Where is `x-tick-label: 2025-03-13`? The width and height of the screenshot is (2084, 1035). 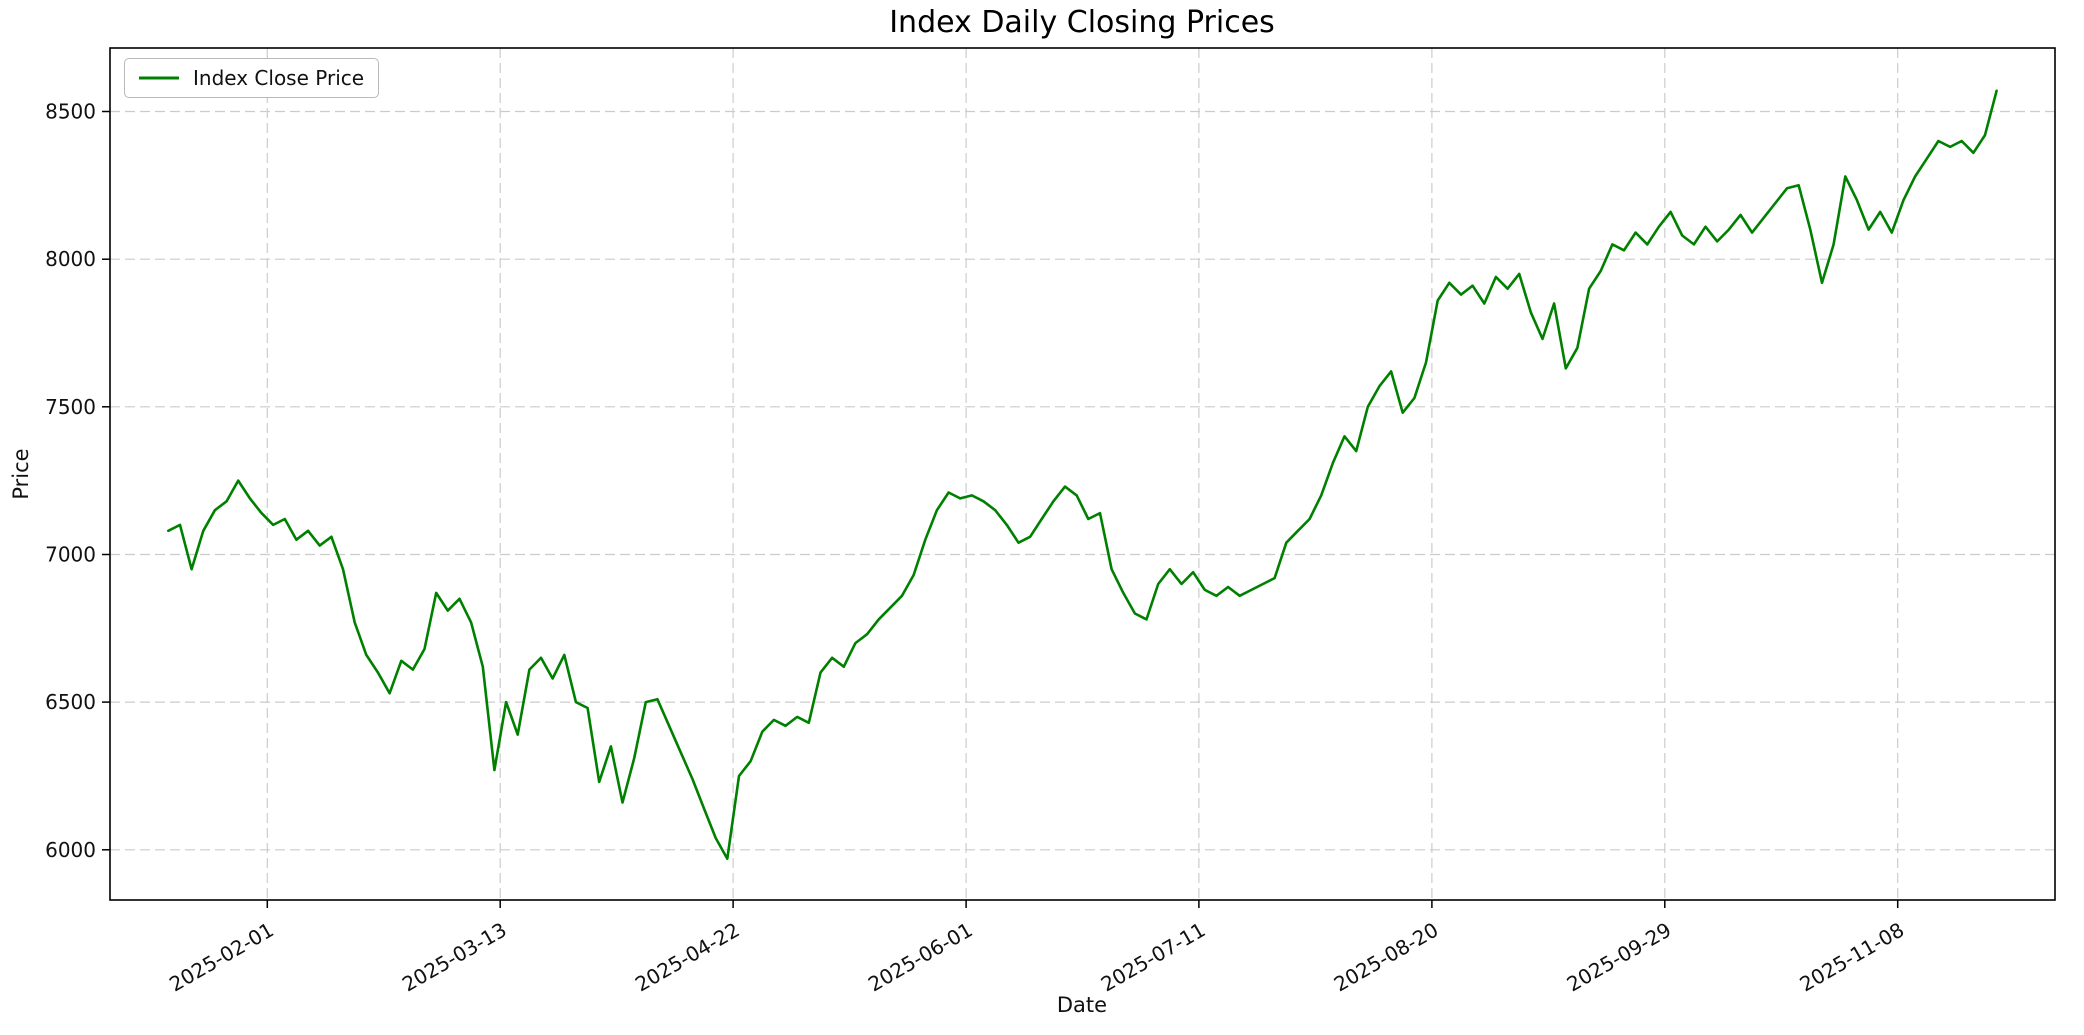 x-tick-label: 2025-03-13 is located at coordinates (454, 957).